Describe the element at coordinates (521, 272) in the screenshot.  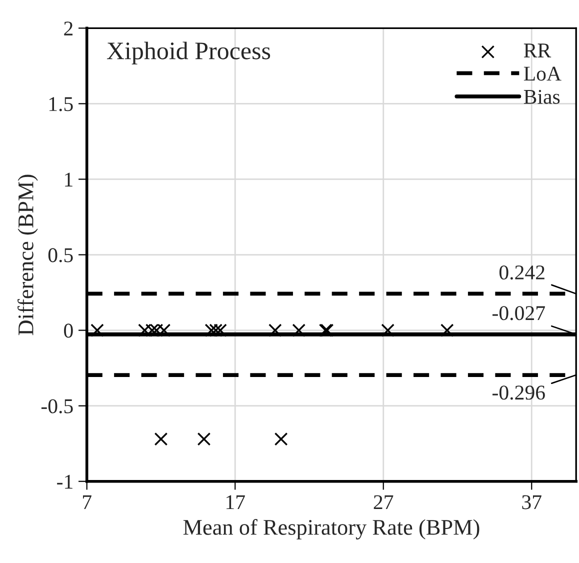
I see `annotation: 0.242` at that location.